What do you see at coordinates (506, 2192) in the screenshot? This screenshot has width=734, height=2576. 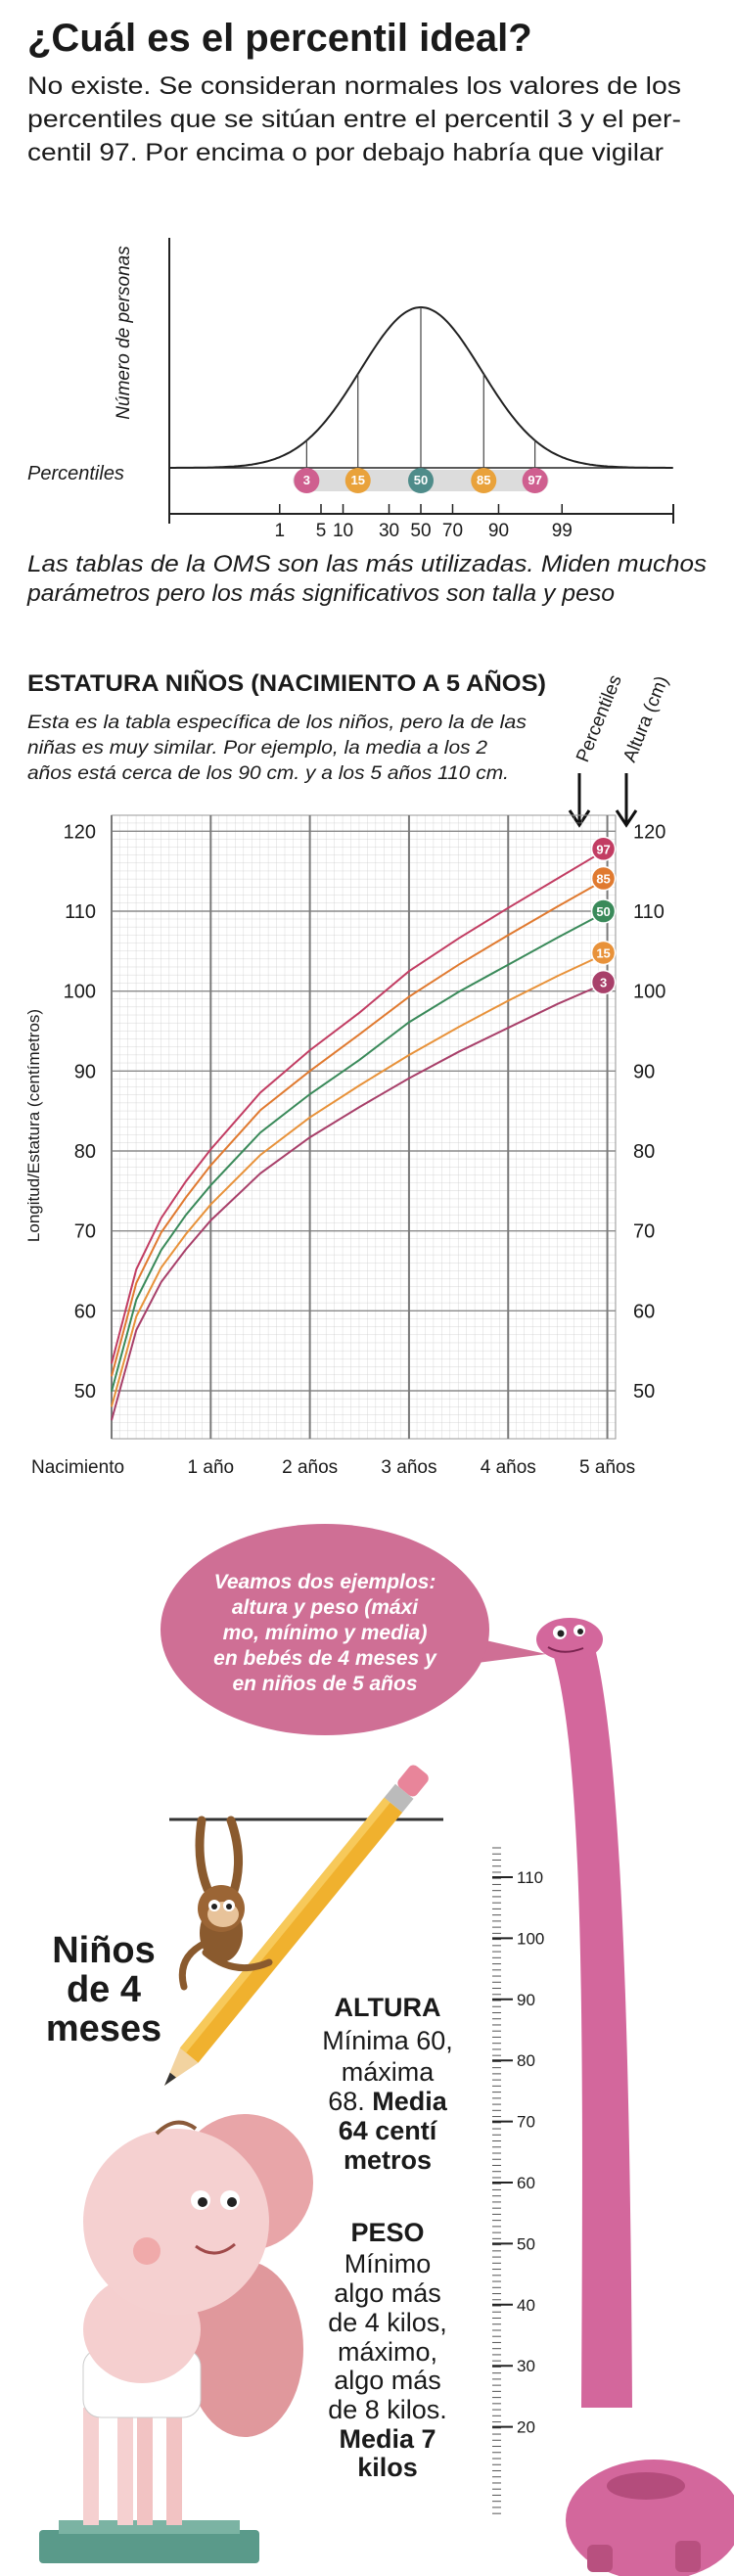 I see `ruler` at bounding box center [506, 2192].